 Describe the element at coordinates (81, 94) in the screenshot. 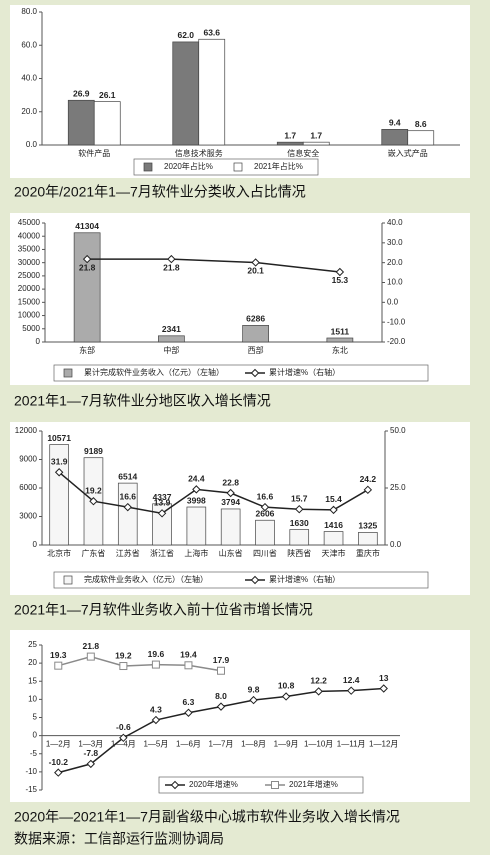

I see `value-label: 26.9` at that location.